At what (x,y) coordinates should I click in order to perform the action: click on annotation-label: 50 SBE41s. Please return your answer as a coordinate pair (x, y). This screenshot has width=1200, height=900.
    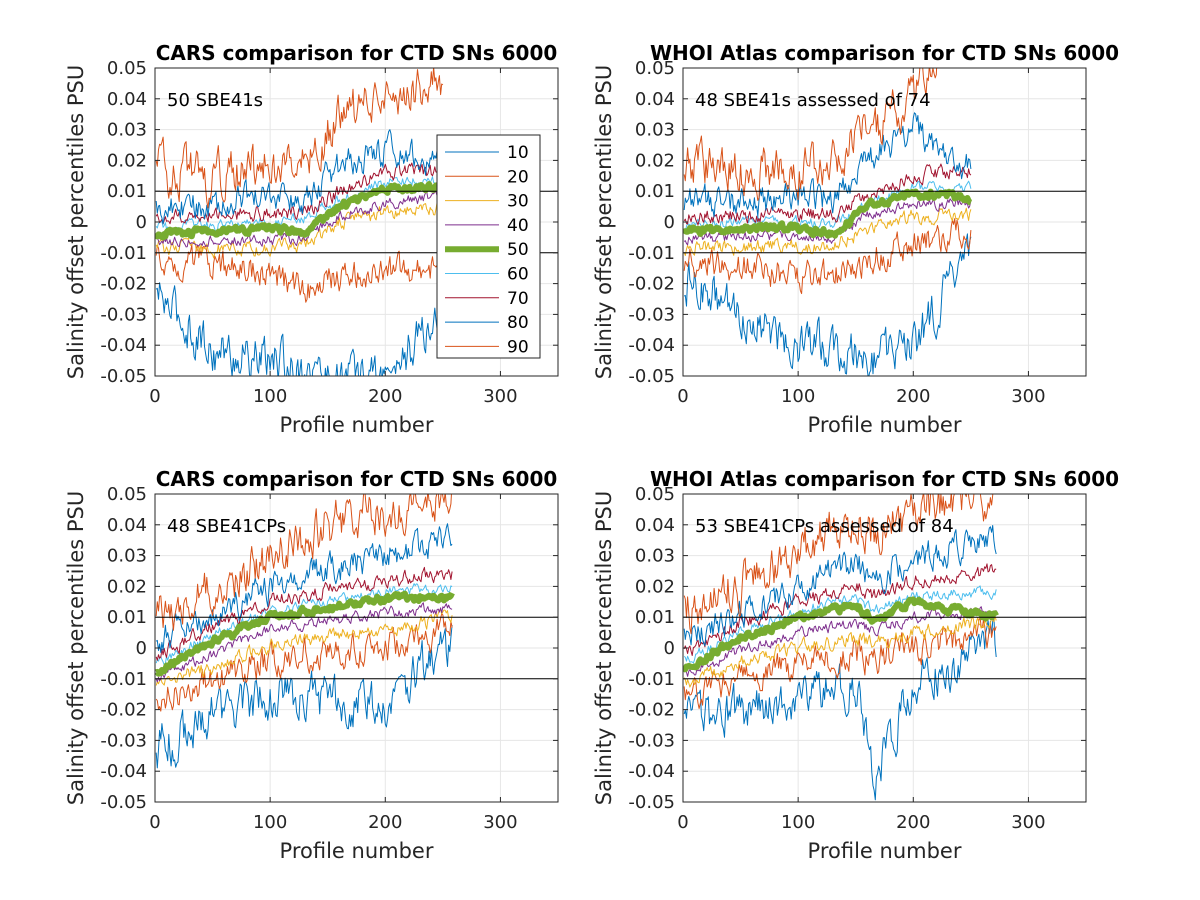
    Looking at the image, I should click on (215, 100).